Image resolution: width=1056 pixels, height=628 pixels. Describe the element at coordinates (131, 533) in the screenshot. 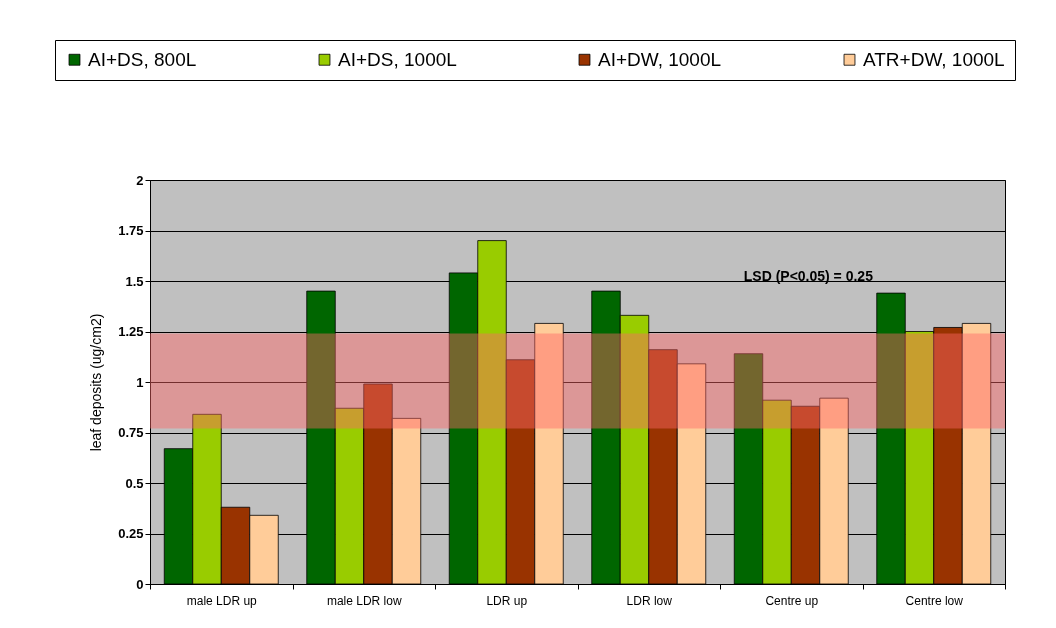

I see `y-tick-label: 0.25` at that location.